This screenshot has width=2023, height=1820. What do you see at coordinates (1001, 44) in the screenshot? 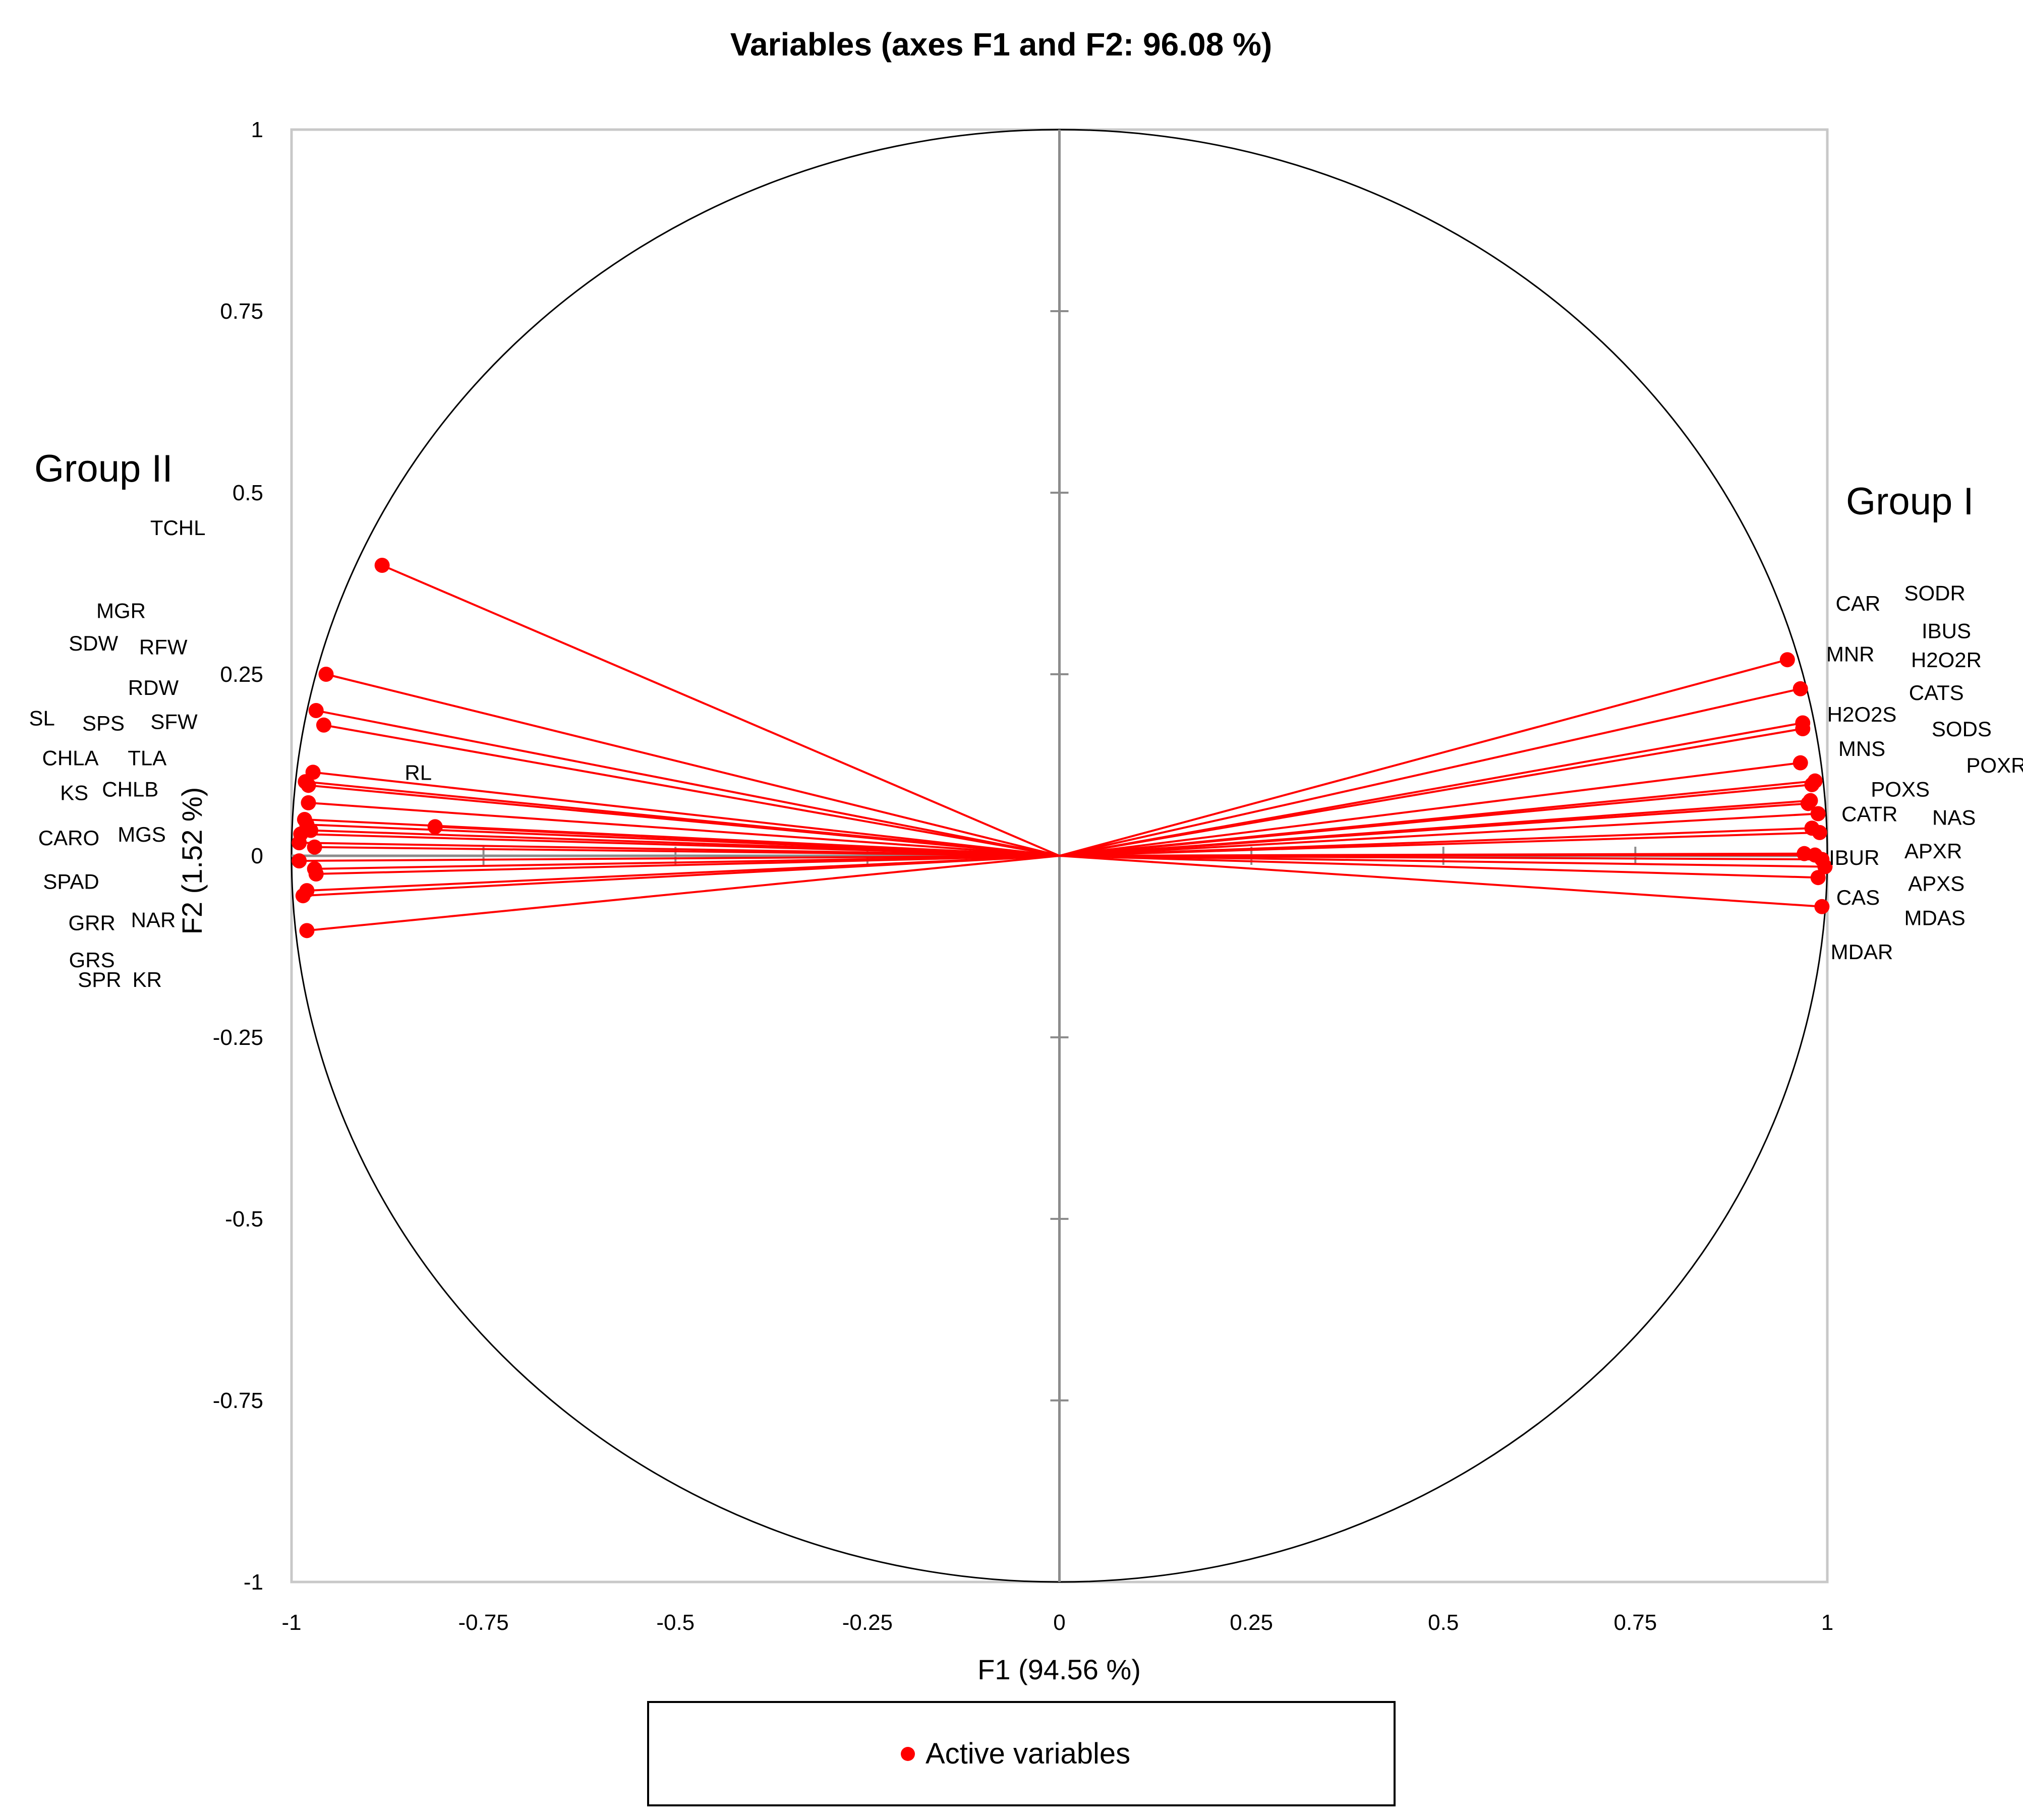
I see `chart-title: Variables (axes F1 and F2: 96.08 %)` at bounding box center [1001, 44].